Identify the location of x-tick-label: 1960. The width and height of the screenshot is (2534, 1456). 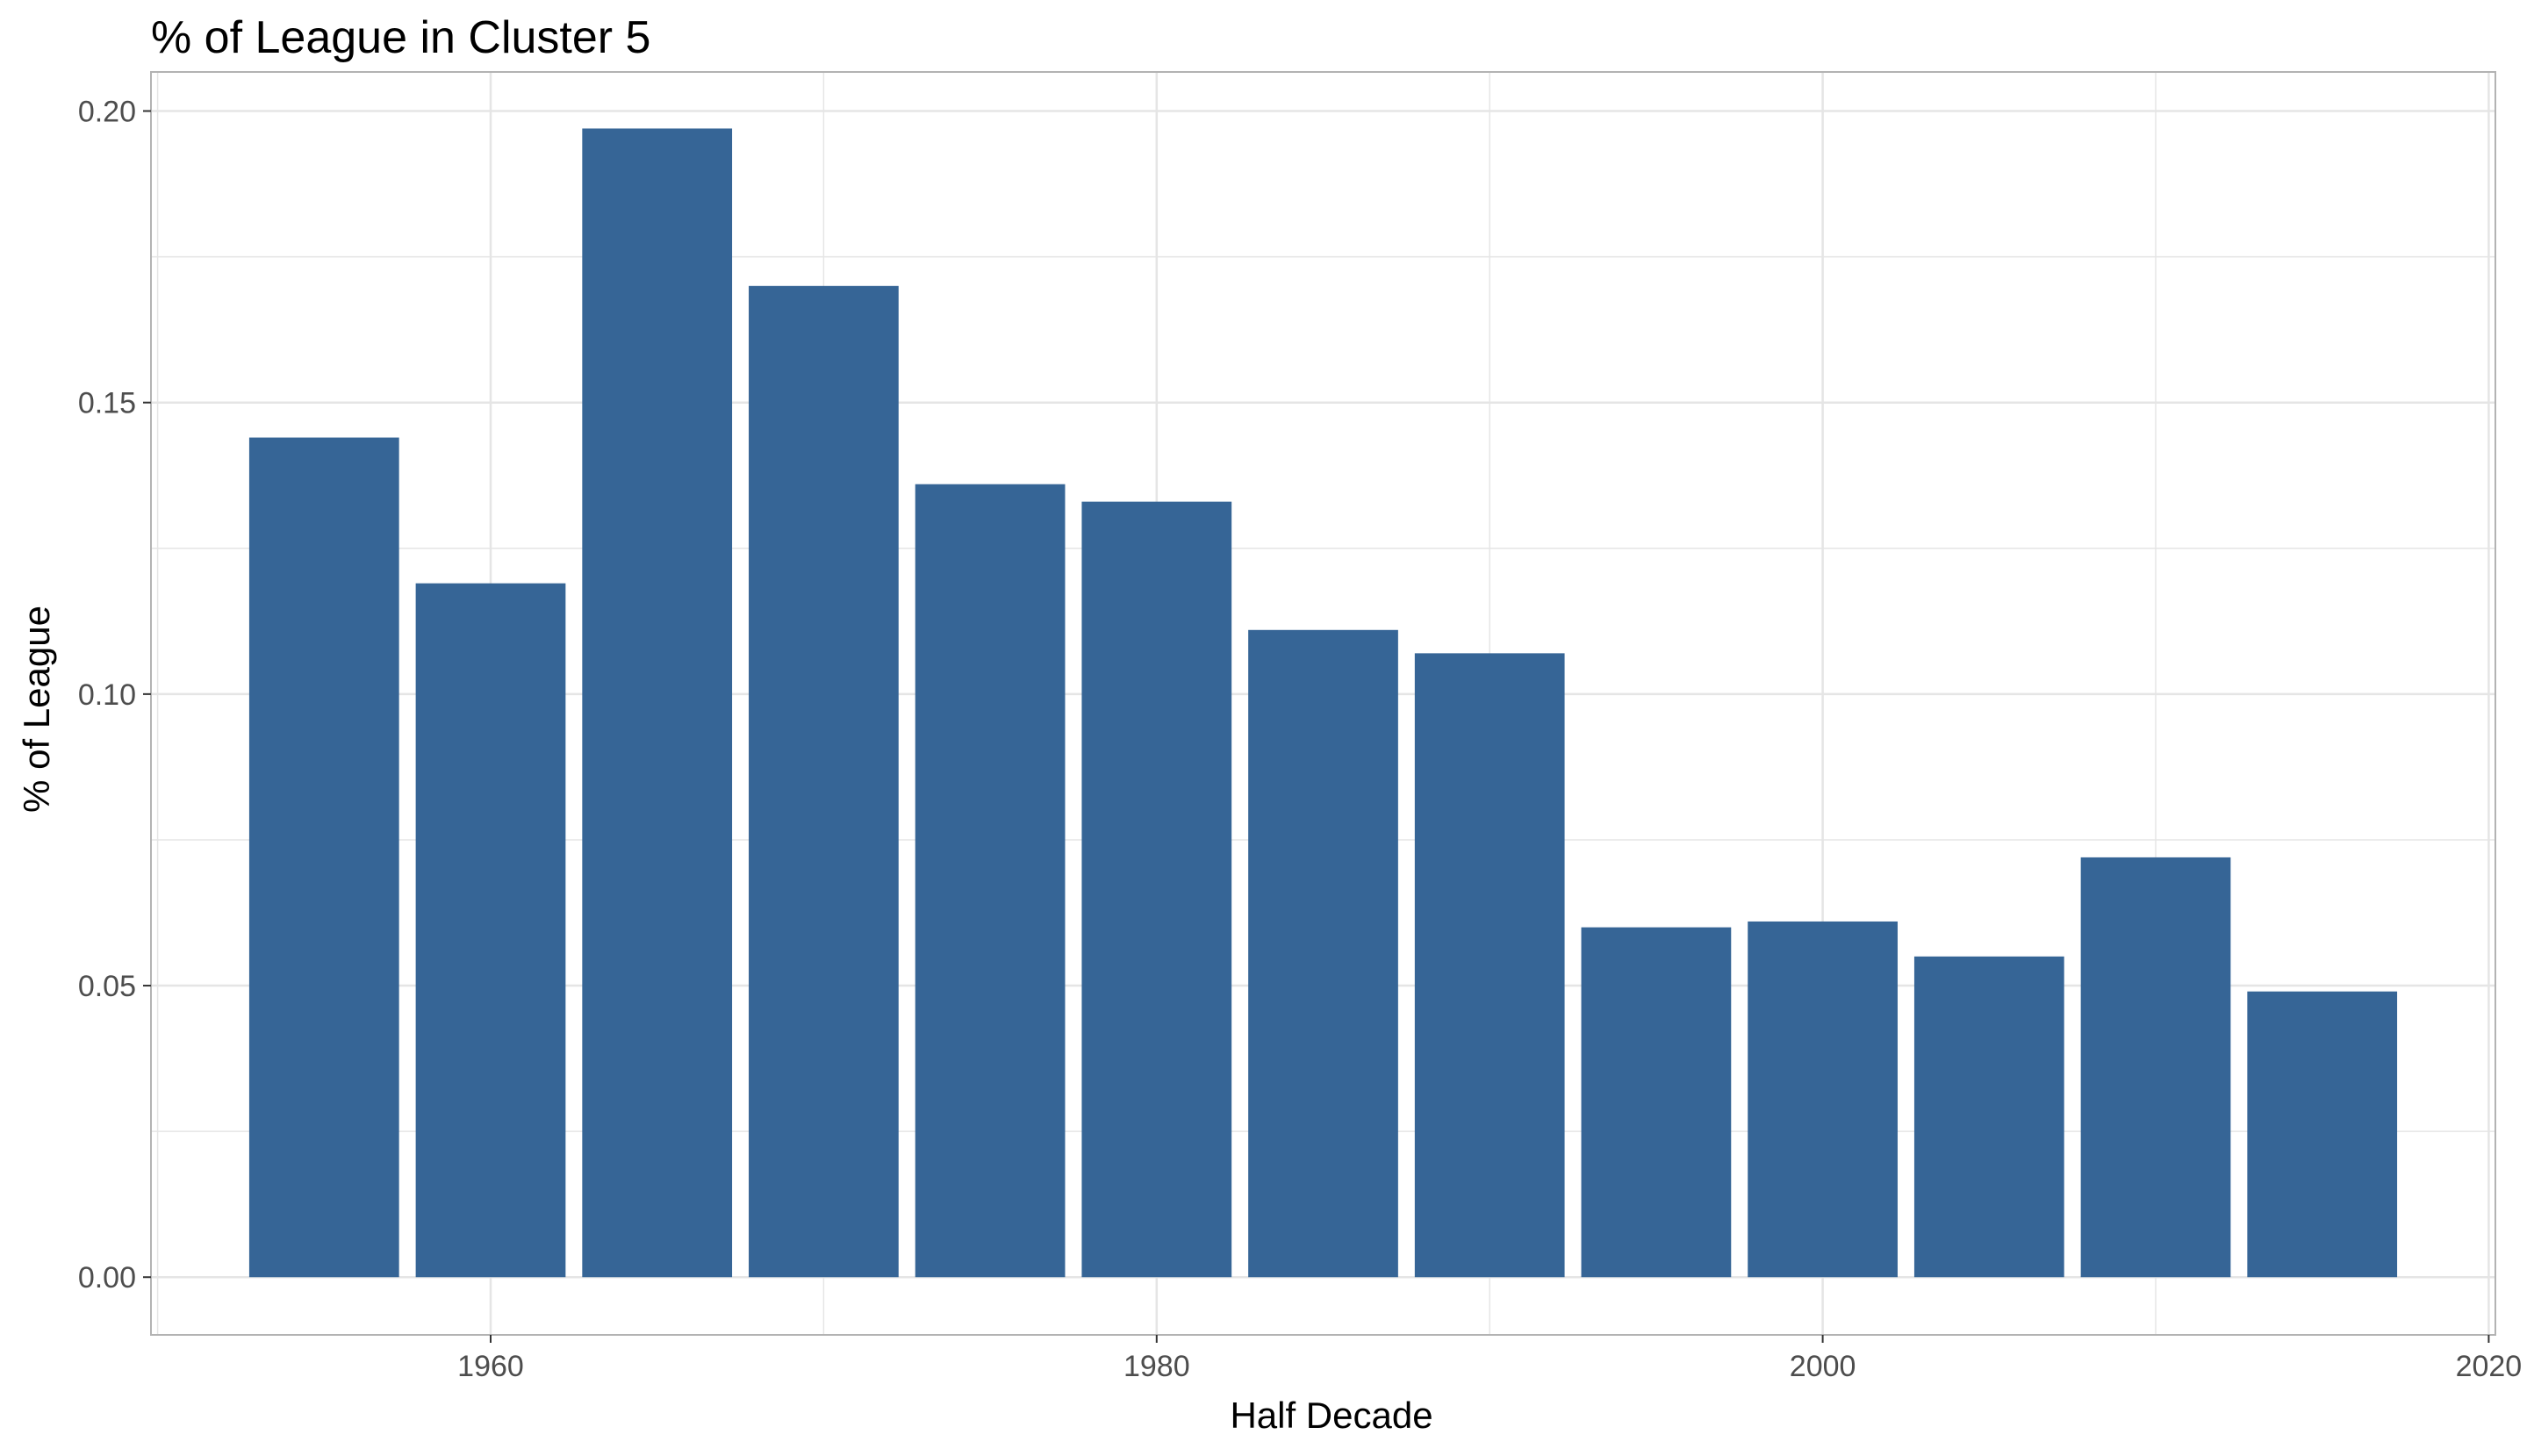
(491, 1366).